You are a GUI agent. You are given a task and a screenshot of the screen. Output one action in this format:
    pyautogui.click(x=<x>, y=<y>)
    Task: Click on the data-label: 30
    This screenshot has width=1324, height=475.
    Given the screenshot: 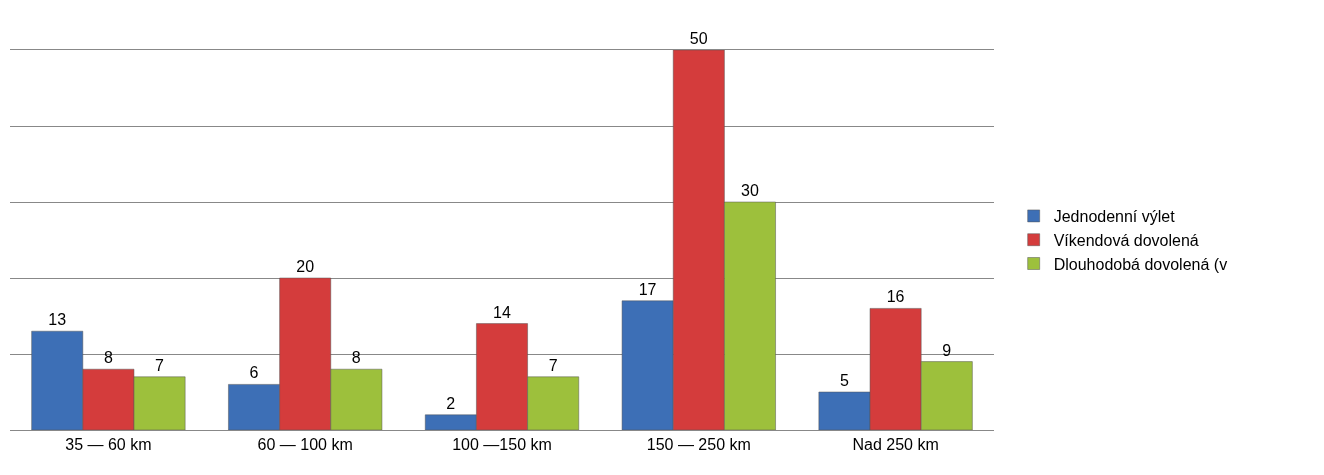 What is the action you would take?
    pyautogui.click(x=750, y=190)
    